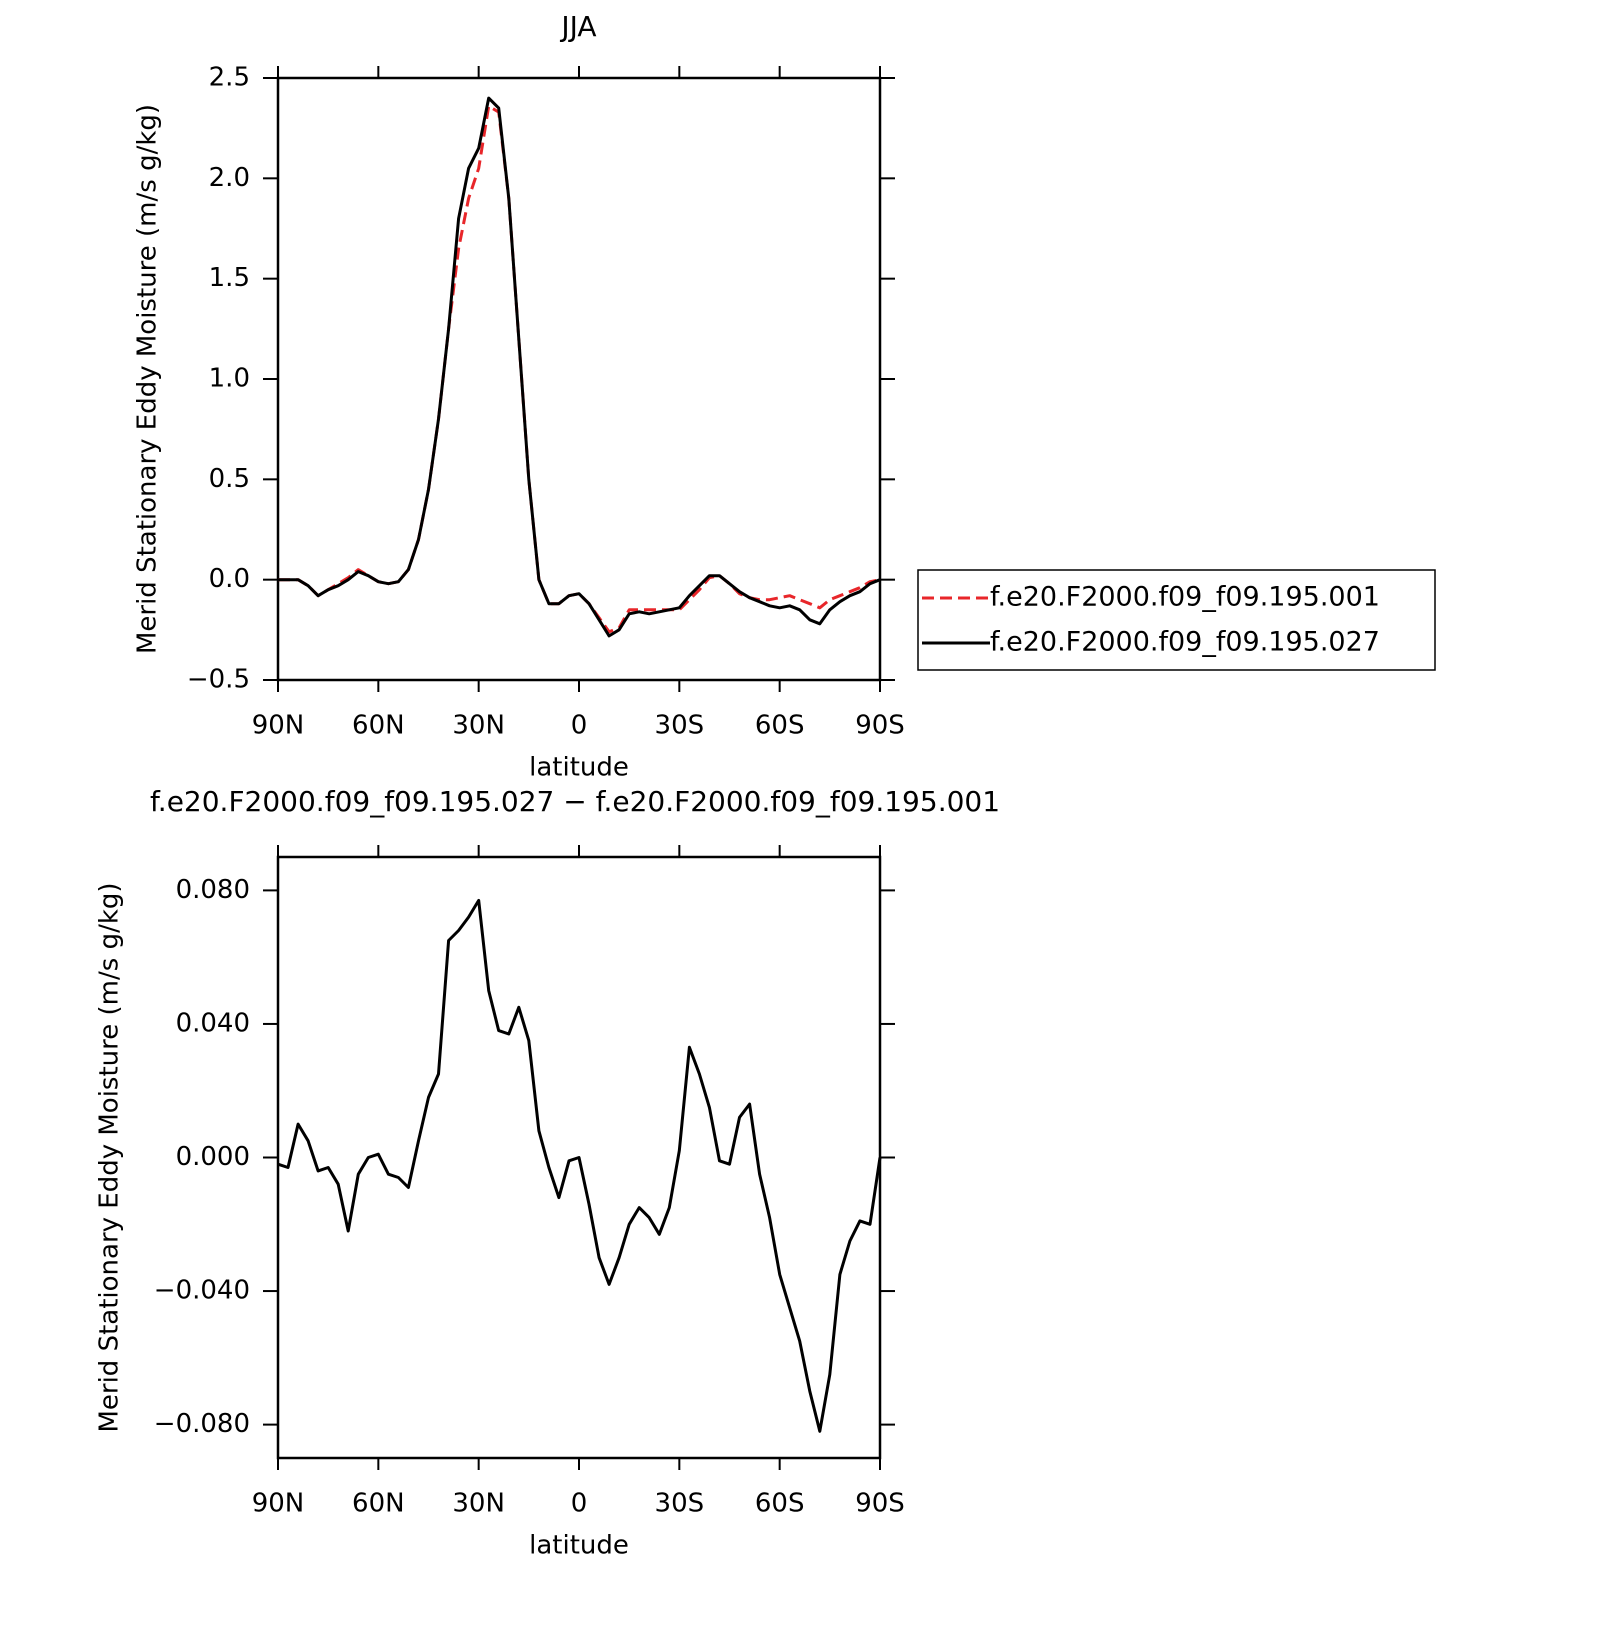 The width and height of the screenshot is (1605, 1635). What do you see at coordinates (229, 278) in the screenshot?
I see `y-tick-label: 1.5` at bounding box center [229, 278].